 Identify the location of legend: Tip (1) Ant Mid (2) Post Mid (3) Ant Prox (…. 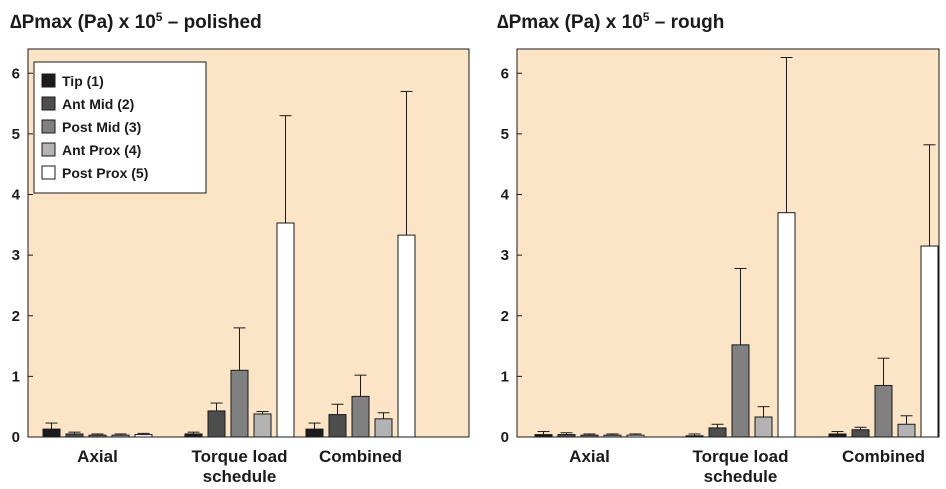
(120, 127).